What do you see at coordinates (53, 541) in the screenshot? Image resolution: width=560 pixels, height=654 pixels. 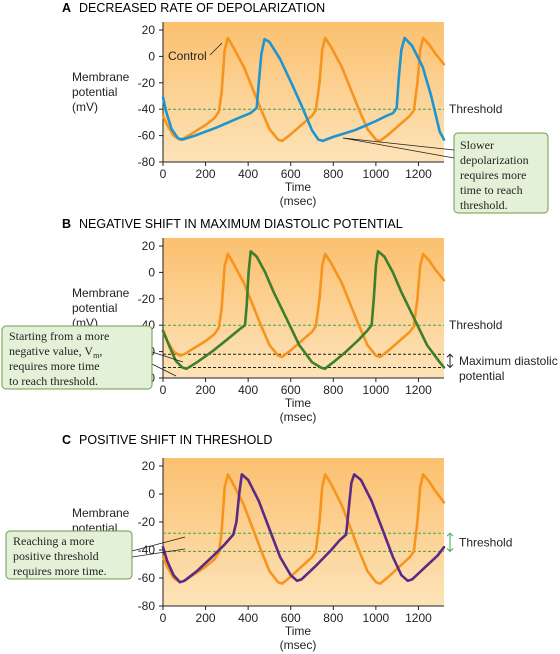 I see `annotation-text: Reaching a more` at bounding box center [53, 541].